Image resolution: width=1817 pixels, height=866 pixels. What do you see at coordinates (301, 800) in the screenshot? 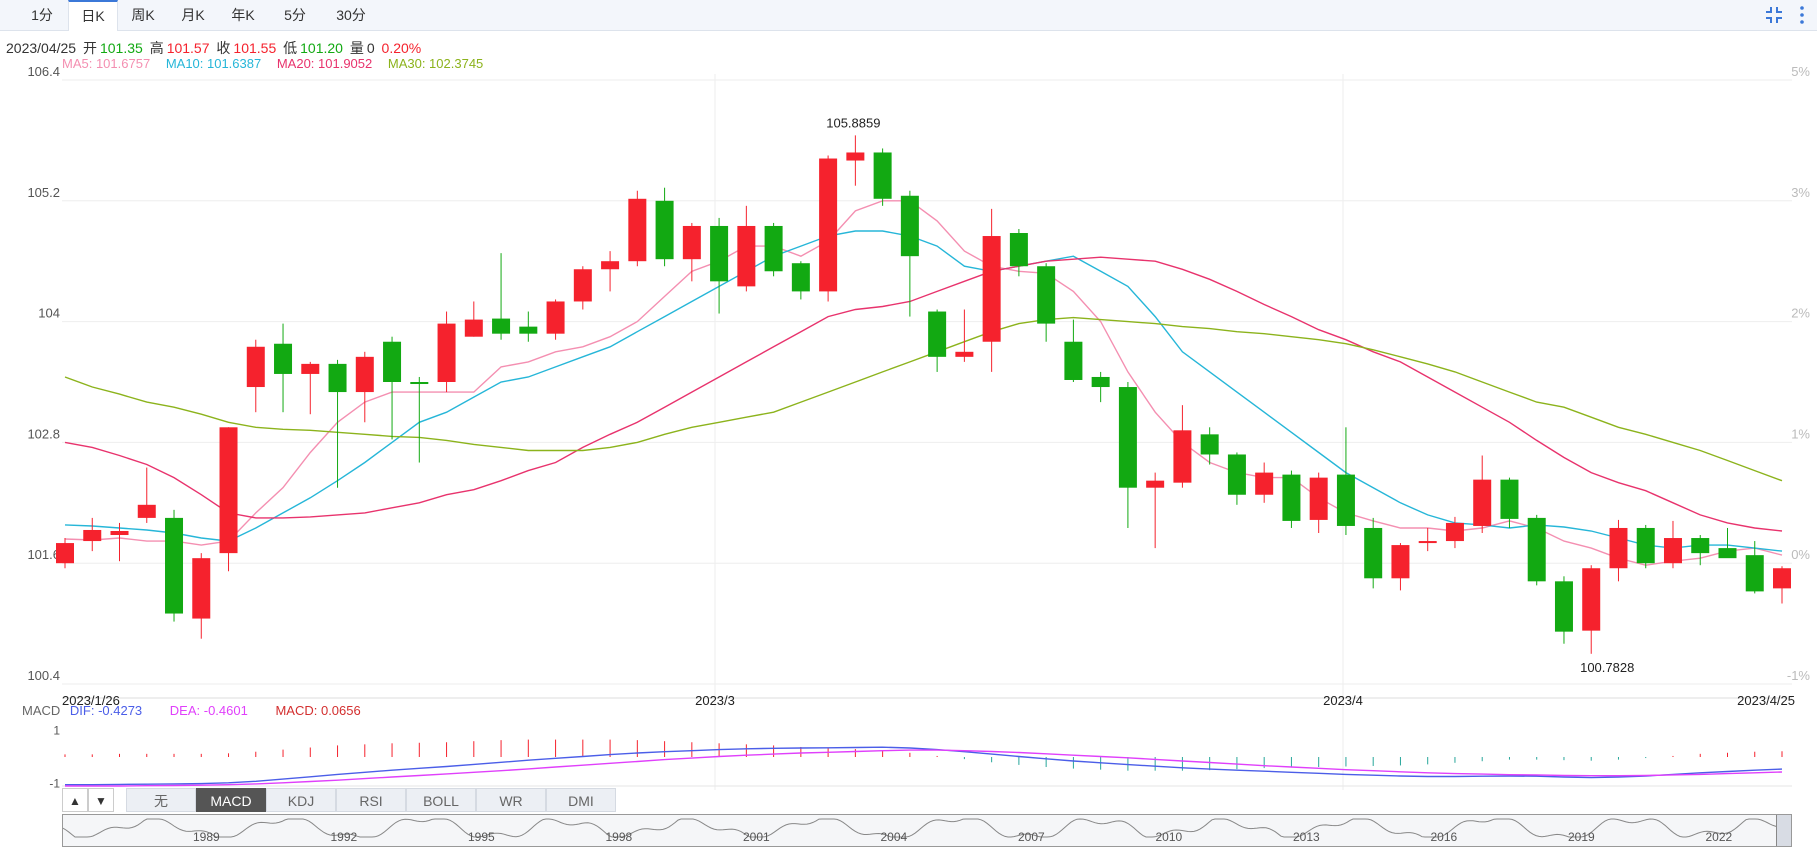
I see `indicator-tab-kdj: KDJ` at bounding box center [301, 800].